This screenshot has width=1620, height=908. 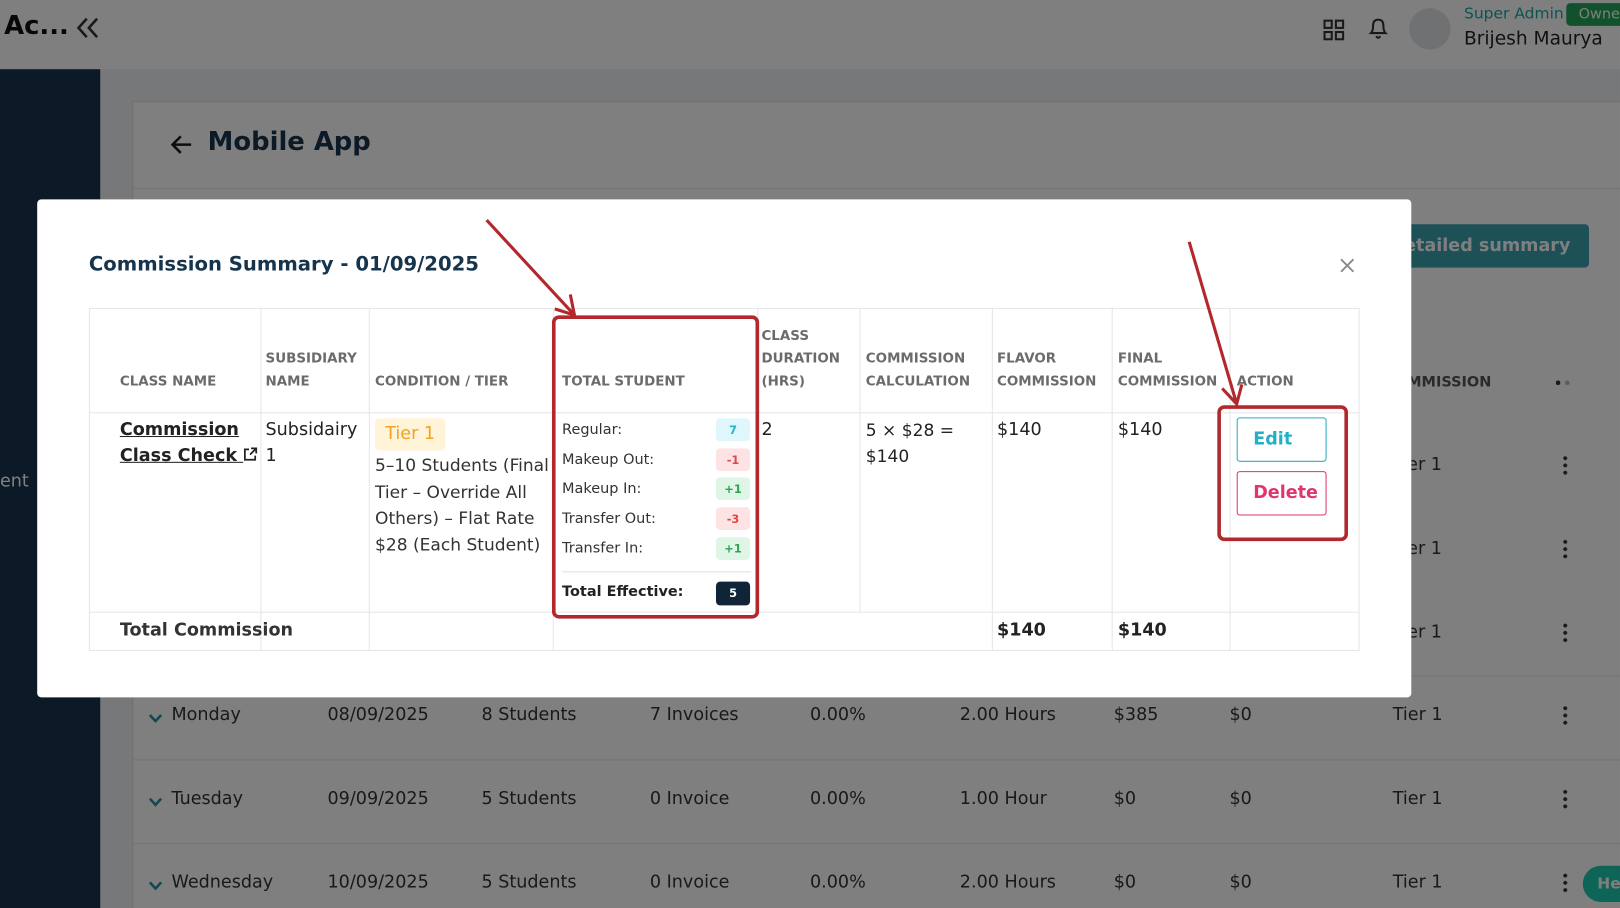 What do you see at coordinates (1021, 630) in the screenshot?
I see `total-flavor: $140` at bounding box center [1021, 630].